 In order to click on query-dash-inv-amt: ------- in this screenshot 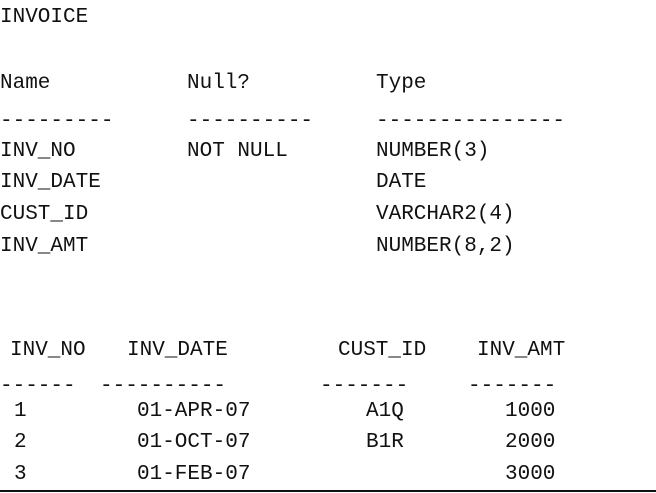, I will do `click(512, 386)`.